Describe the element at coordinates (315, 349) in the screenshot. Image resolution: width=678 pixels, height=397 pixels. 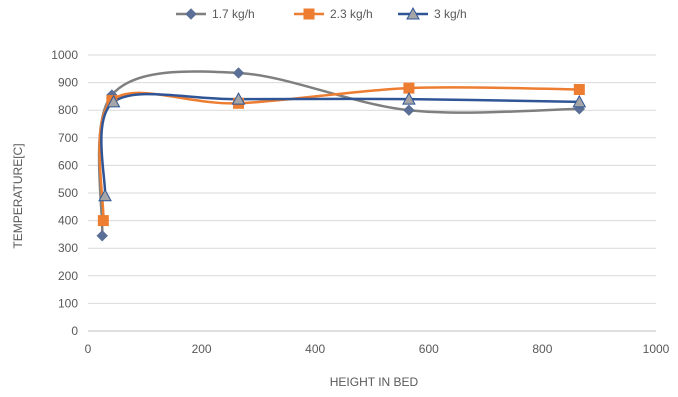
I see `x-tick-label: 400` at that location.